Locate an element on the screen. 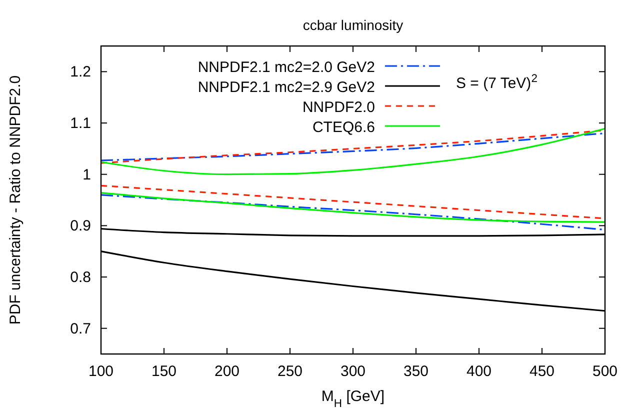 Image resolution: width=635 pixels, height=420 pixels. legend-label: NNPDF2.1 mc2=2.9 GeV2 is located at coordinates (286, 87).